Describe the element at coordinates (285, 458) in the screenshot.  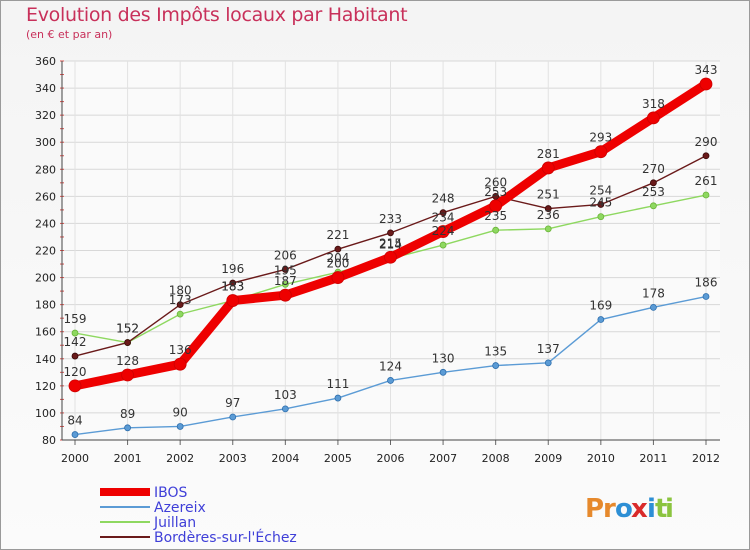
I see `x-tick-label: 2004` at that location.